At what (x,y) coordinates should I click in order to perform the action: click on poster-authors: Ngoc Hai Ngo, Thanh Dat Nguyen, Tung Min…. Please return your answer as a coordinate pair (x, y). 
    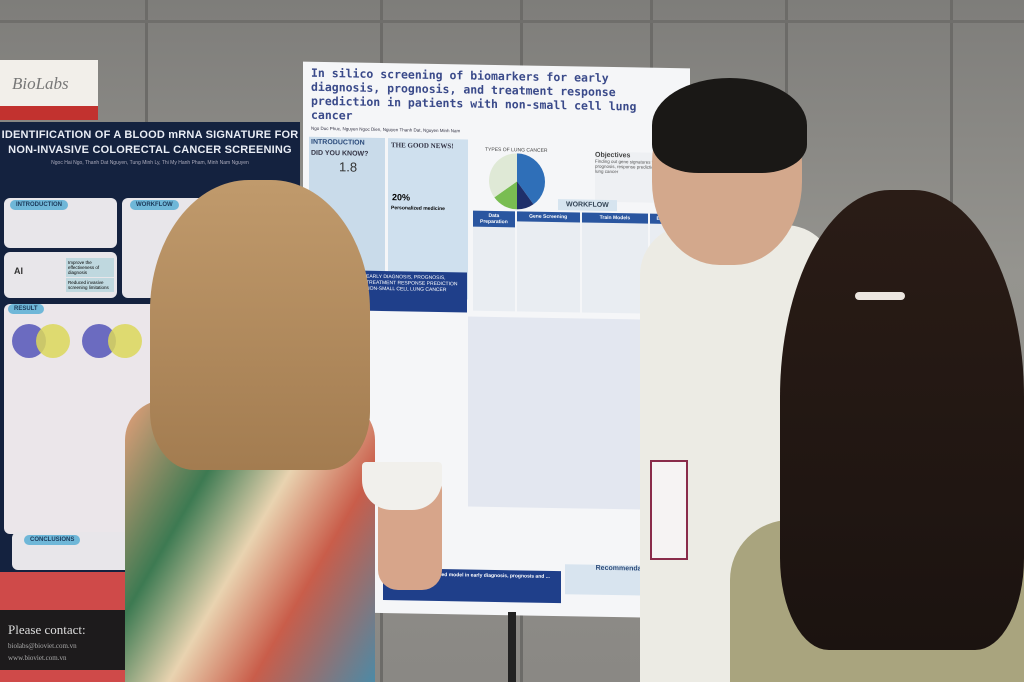
    Looking at the image, I should click on (150, 163).